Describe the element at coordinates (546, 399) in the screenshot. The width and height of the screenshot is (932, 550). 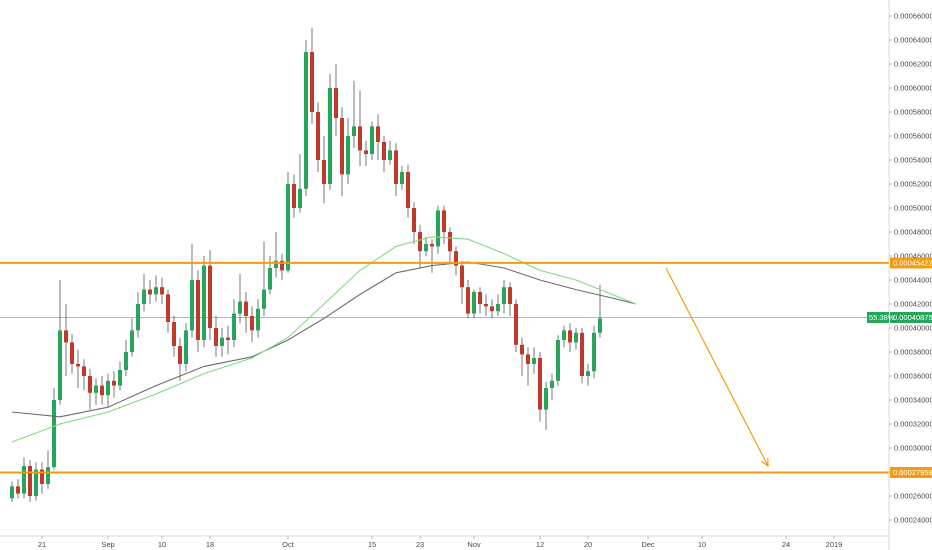
I see `candle-body` at that location.